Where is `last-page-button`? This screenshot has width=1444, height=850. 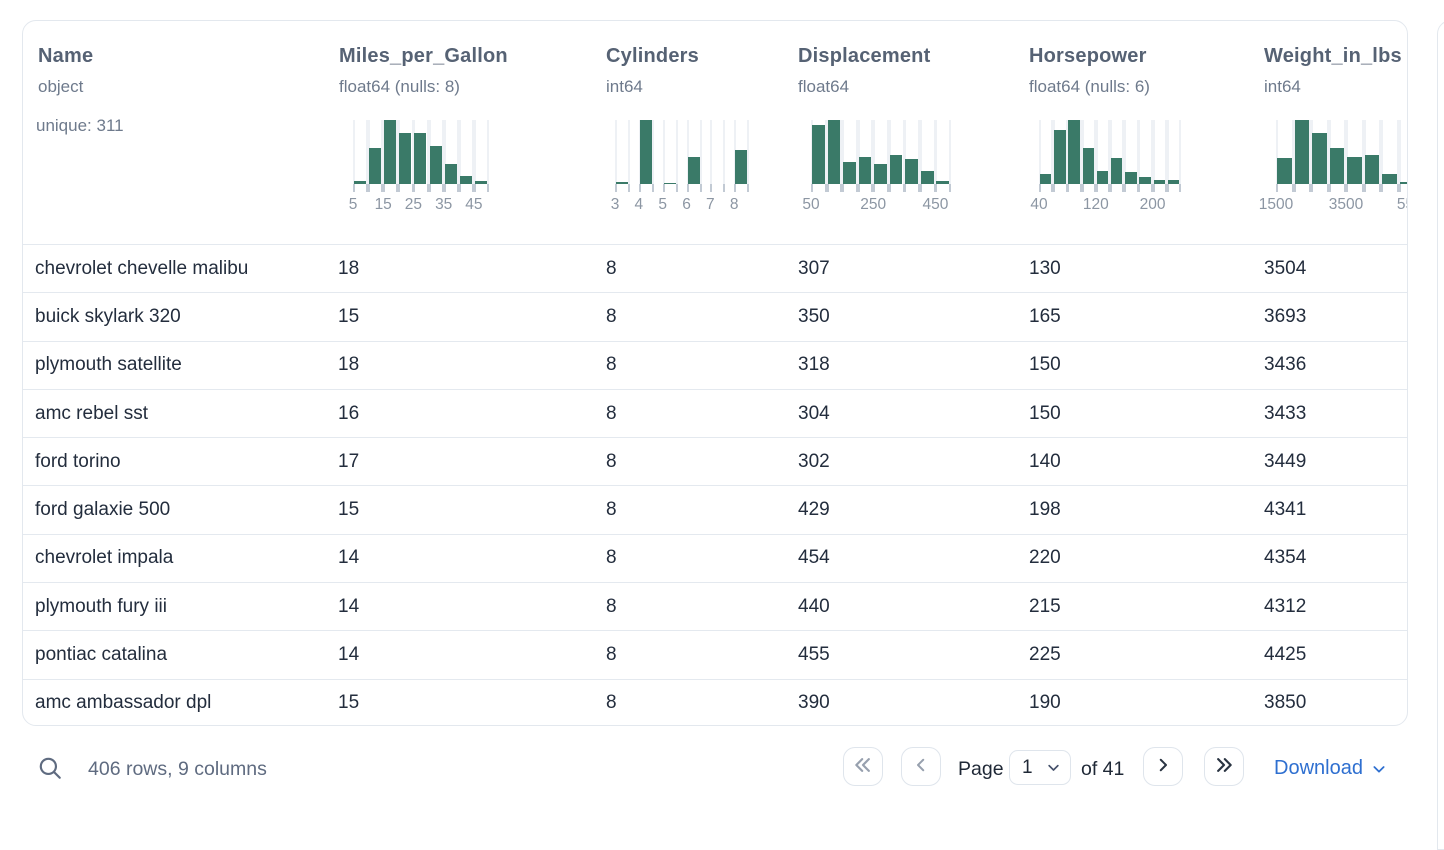 last-page-button is located at coordinates (1224, 766).